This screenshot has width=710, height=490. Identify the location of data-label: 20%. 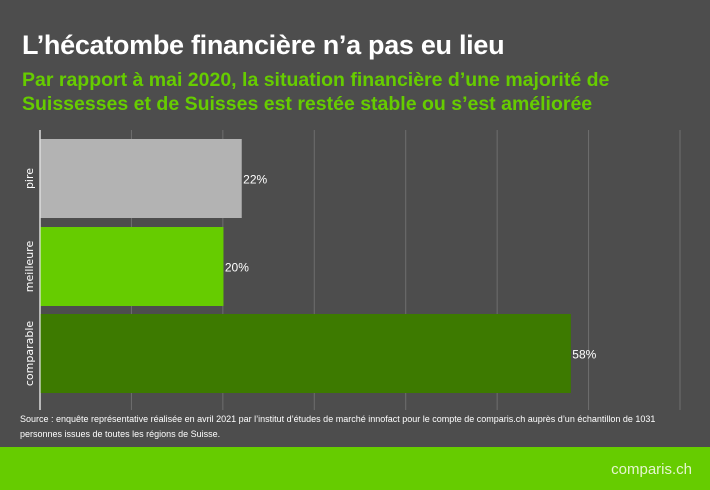
(237, 268).